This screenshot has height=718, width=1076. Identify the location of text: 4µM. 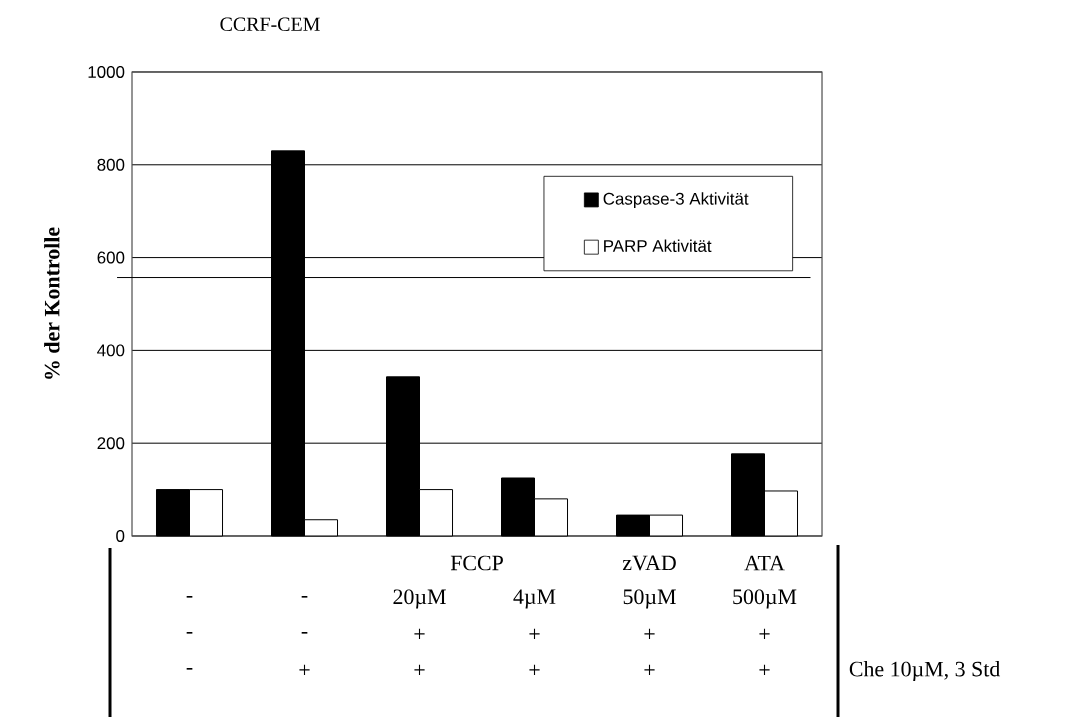
(534, 599).